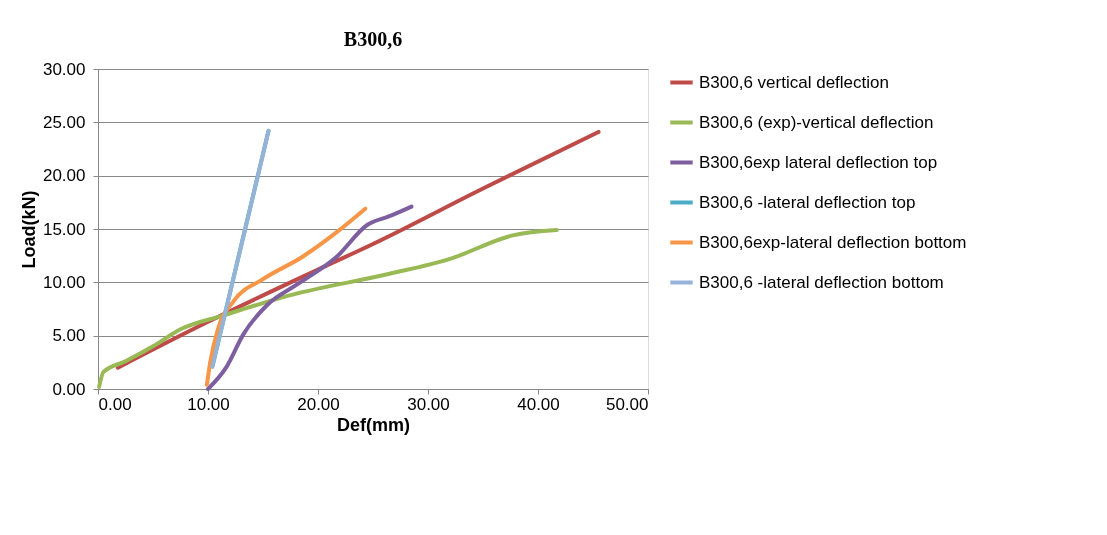  I want to click on legend-label: B300,6exp lateral deflection top, so click(818, 162).